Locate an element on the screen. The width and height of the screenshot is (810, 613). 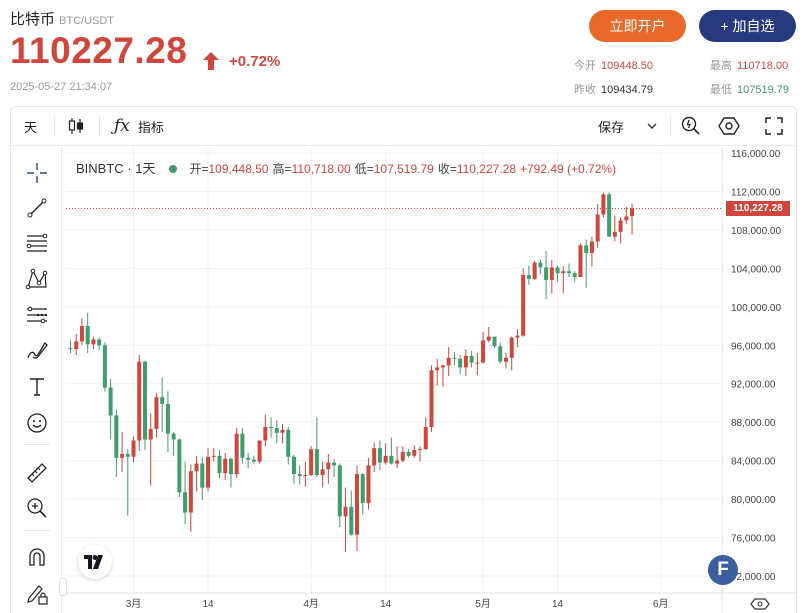
fullscreen-icon is located at coordinates (774, 126).